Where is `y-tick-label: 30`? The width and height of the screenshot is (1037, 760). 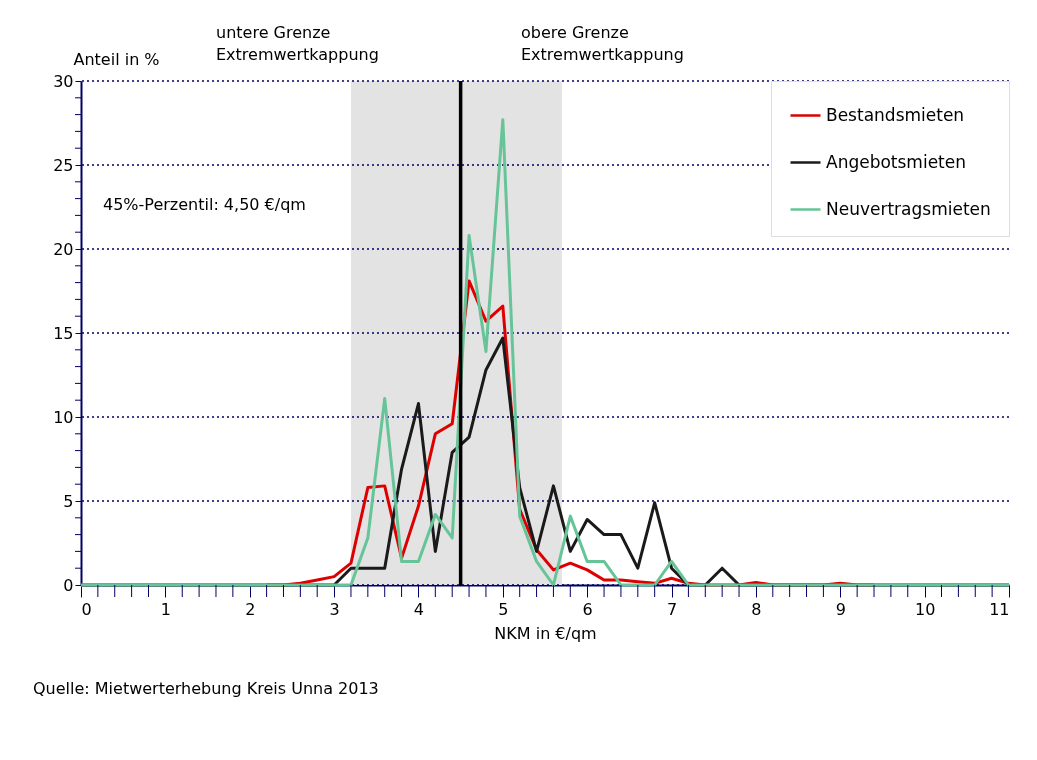
y-tick-label: 30 is located at coordinates (63, 81).